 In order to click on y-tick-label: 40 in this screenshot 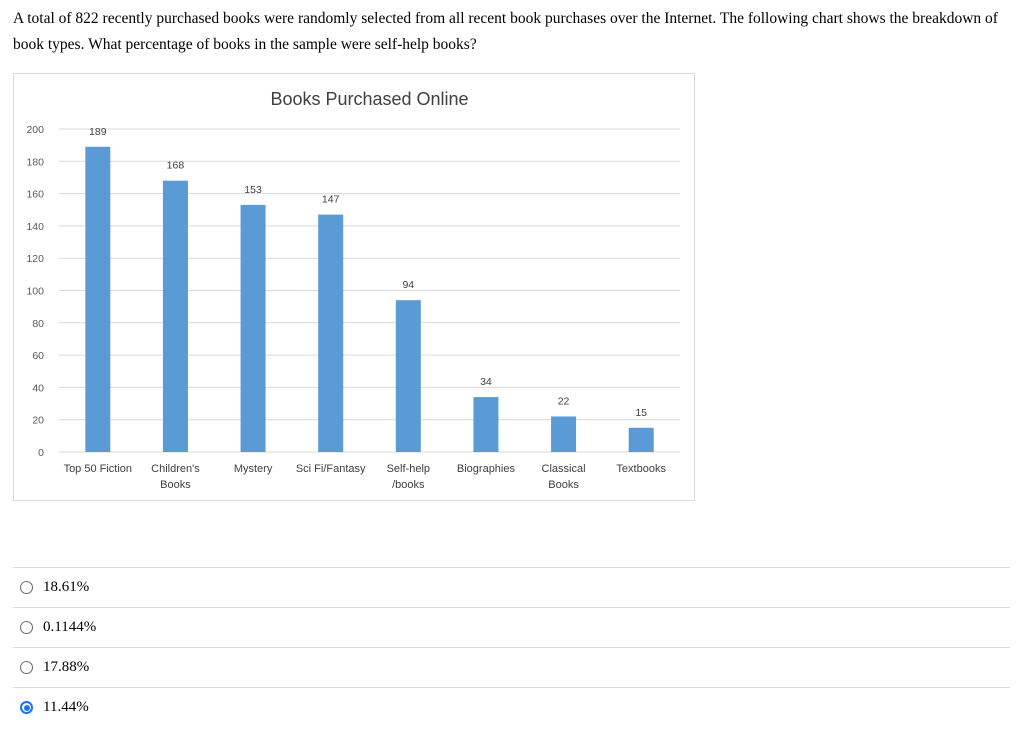, I will do `click(38, 388)`.